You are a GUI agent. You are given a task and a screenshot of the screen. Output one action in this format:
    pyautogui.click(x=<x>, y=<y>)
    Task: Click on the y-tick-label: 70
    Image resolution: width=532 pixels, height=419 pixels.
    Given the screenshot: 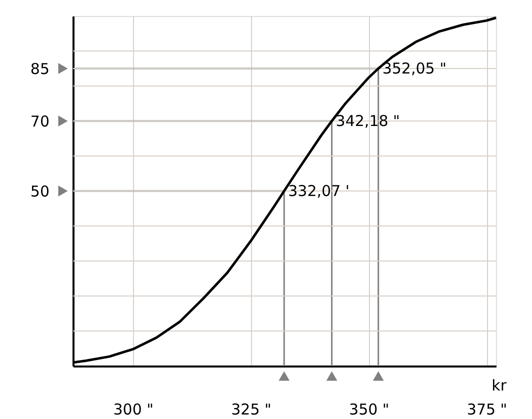 What is the action you would take?
    pyautogui.click(x=40, y=121)
    